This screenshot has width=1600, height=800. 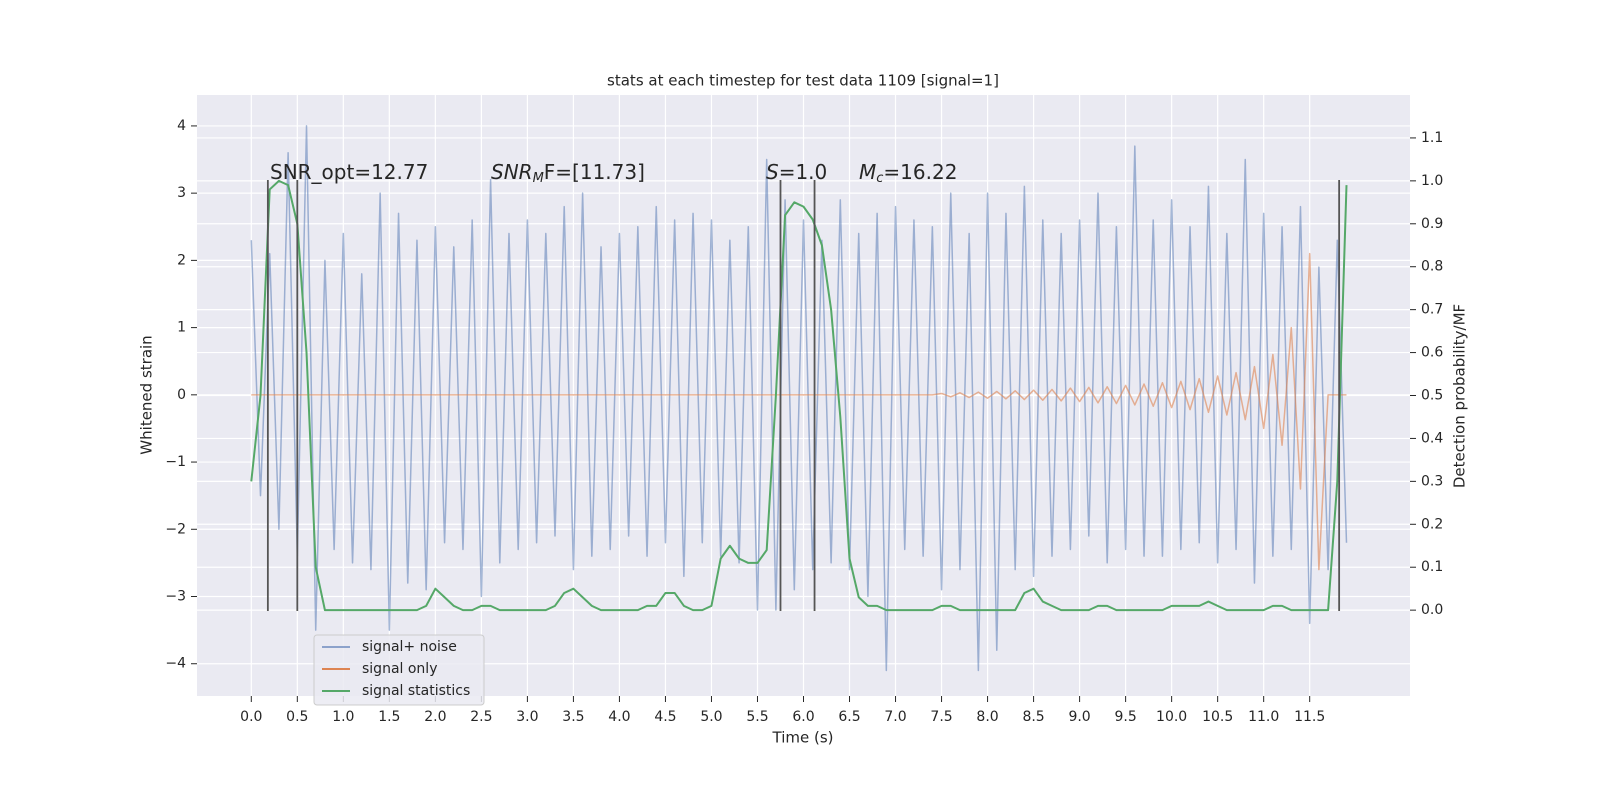 I want to click on x-tick-label: 7.5, so click(x=941, y=717).